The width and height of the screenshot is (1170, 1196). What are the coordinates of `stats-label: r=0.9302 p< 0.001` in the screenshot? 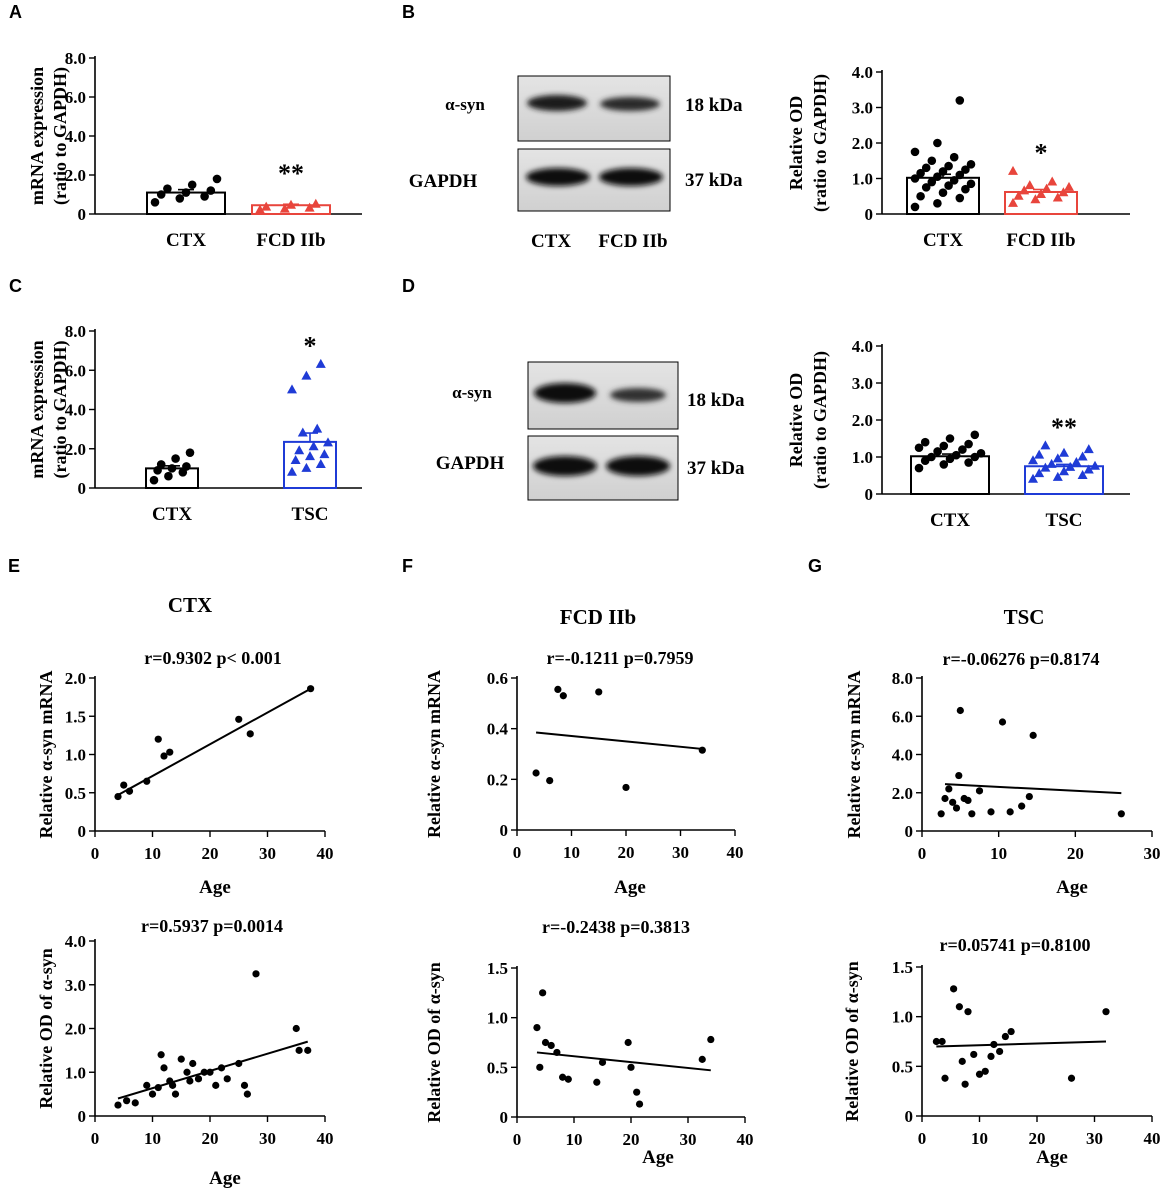 It's located at (213, 658).